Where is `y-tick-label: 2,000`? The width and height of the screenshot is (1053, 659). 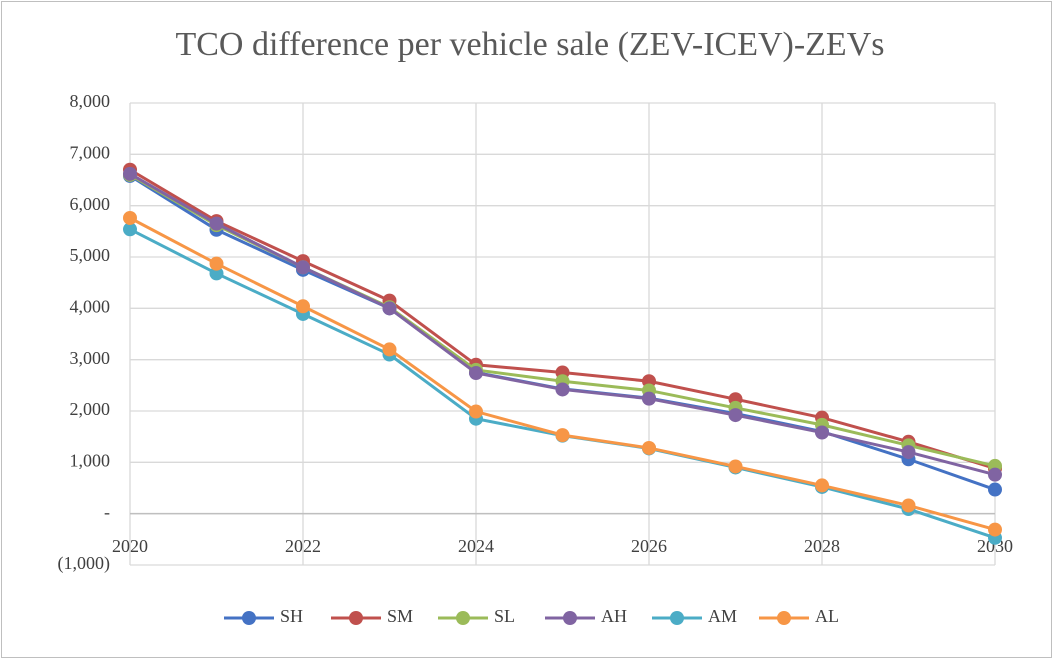 y-tick-label: 2,000 is located at coordinates (90, 409).